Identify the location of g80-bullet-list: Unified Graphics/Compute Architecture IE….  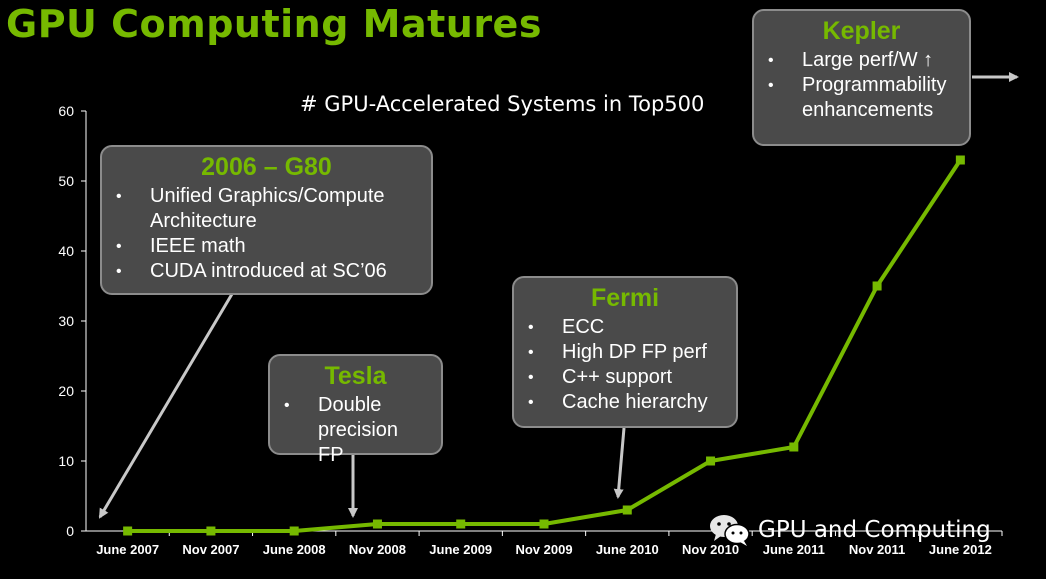
(266, 234).